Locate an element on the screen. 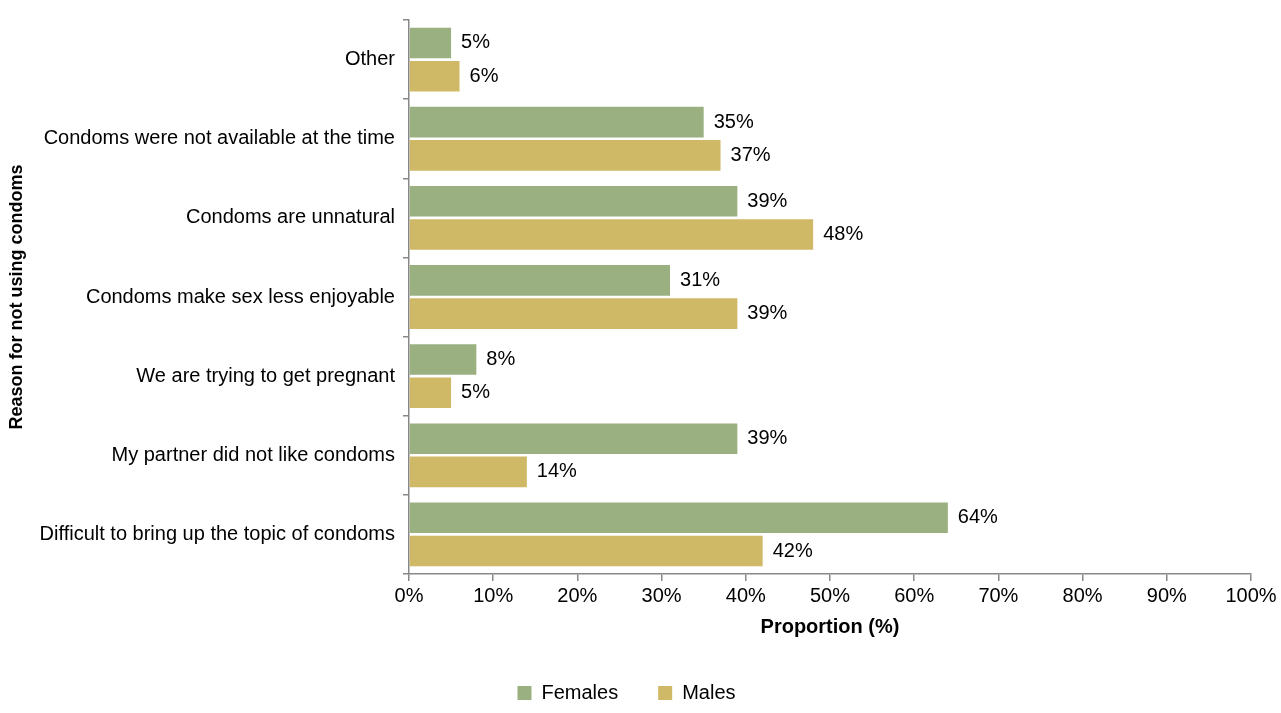  data-label: 35% is located at coordinates (733, 120).